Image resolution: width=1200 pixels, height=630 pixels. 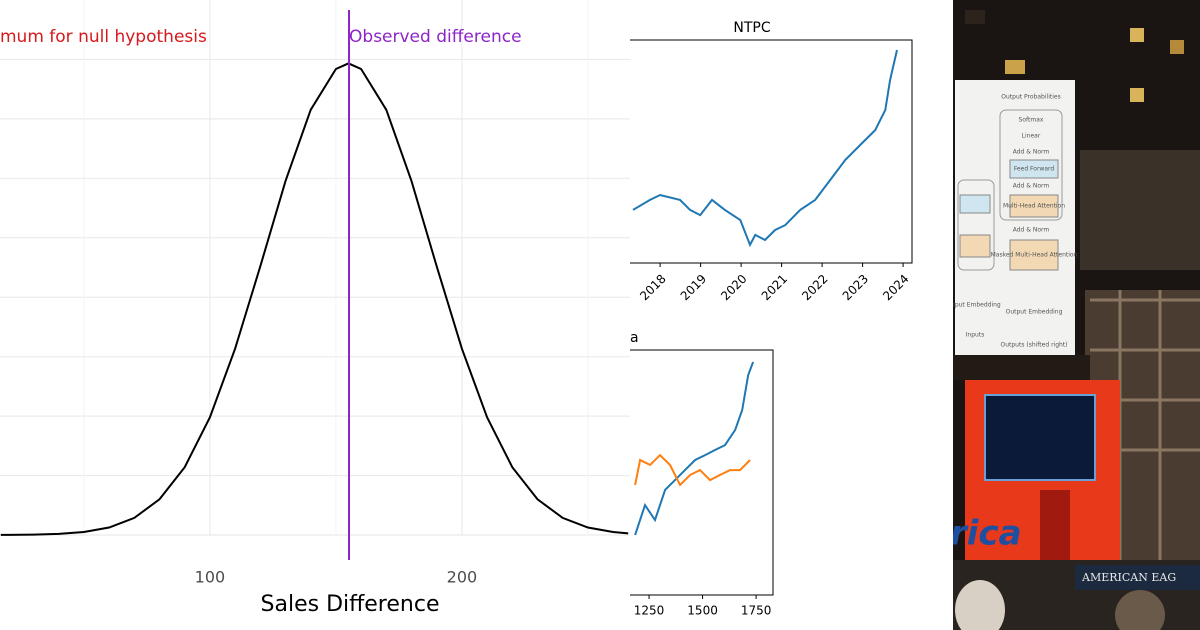 What do you see at coordinates (1055, 525) in the screenshot?
I see `flag` at bounding box center [1055, 525].